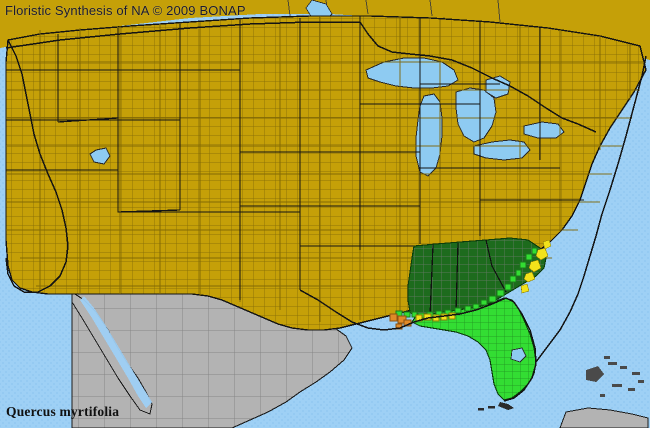 Image resolution: width=650 pixels, height=428 pixels. Describe the element at coordinates (100, 156) in the screenshot. I see `great-salt-lake` at that location.